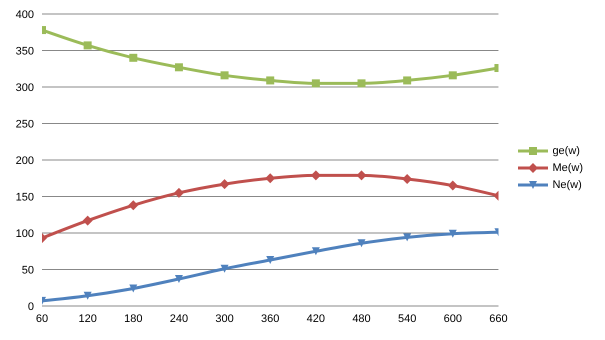 The image size is (605, 340). Describe the element at coordinates (31, 306) in the screenshot. I see `y-tick-label: 0` at that location.